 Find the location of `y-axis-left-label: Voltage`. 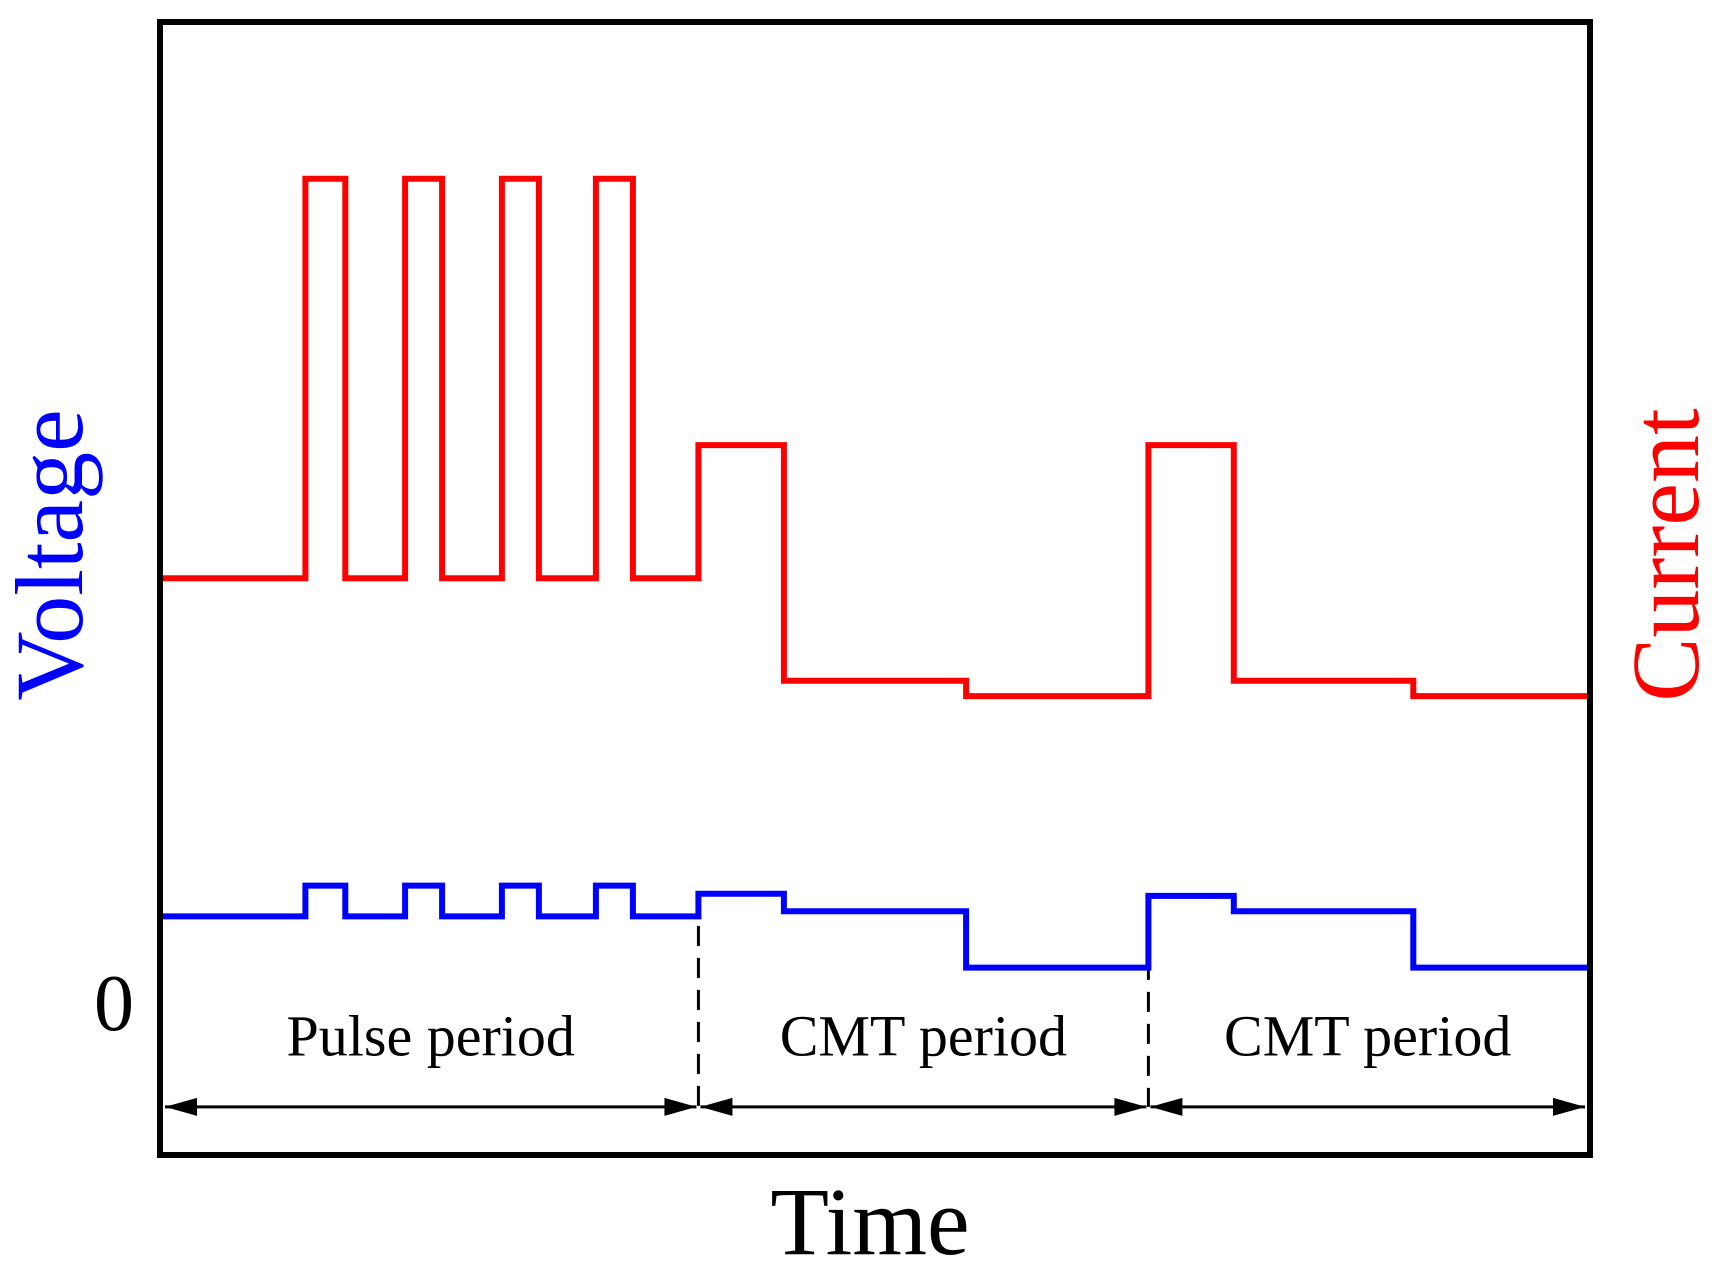

y-axis-left-label: Voltage is located at coordinates (51, 555).